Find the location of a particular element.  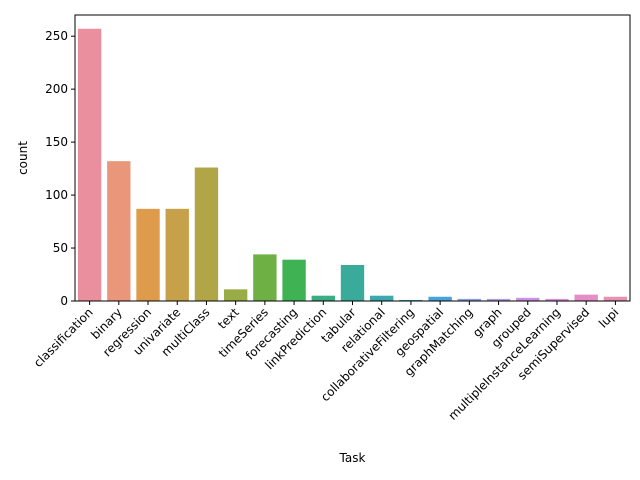

bar-semiSupervised is located at coordinates (586, 297).